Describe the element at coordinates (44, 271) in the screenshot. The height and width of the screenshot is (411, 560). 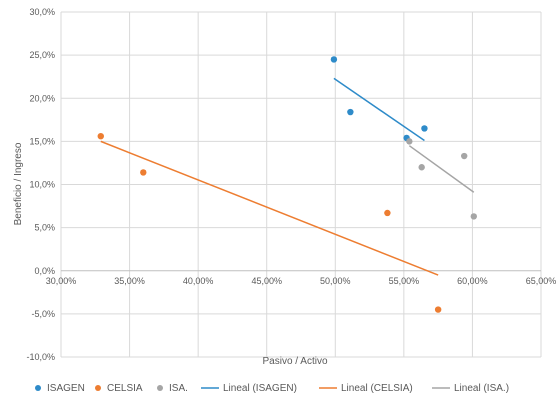
I see `y-tick-label: 0,0%` at that location.